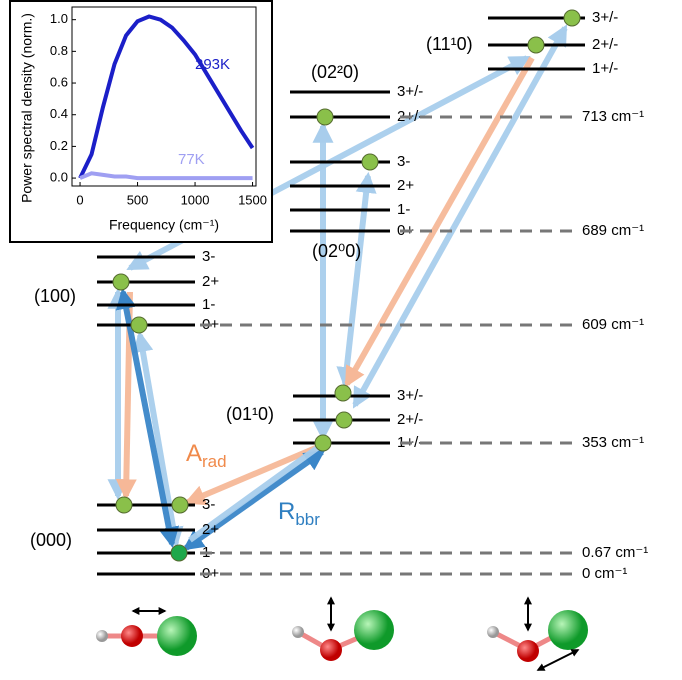  What do you see at coordinates (191, 159) in the screenshot?
I see `series-label: 77K` at bounding box center [191, 159].